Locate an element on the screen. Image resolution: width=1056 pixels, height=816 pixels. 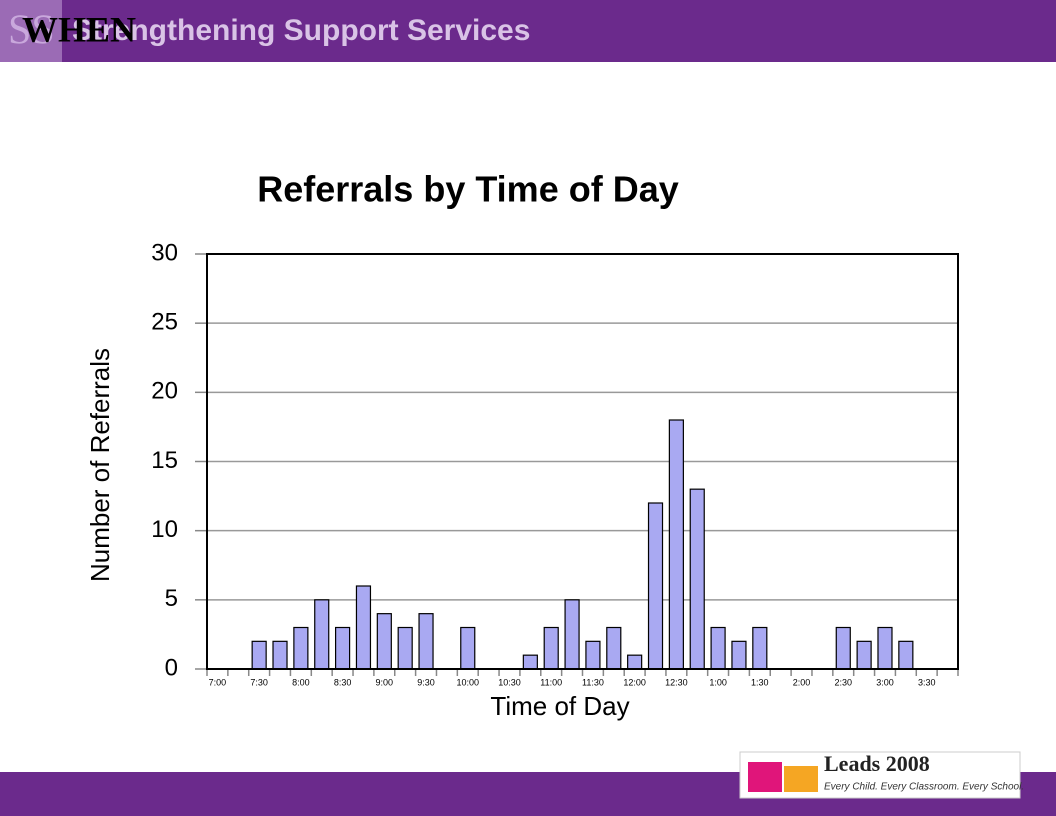
logo-box is located at coordinates (31, 31).